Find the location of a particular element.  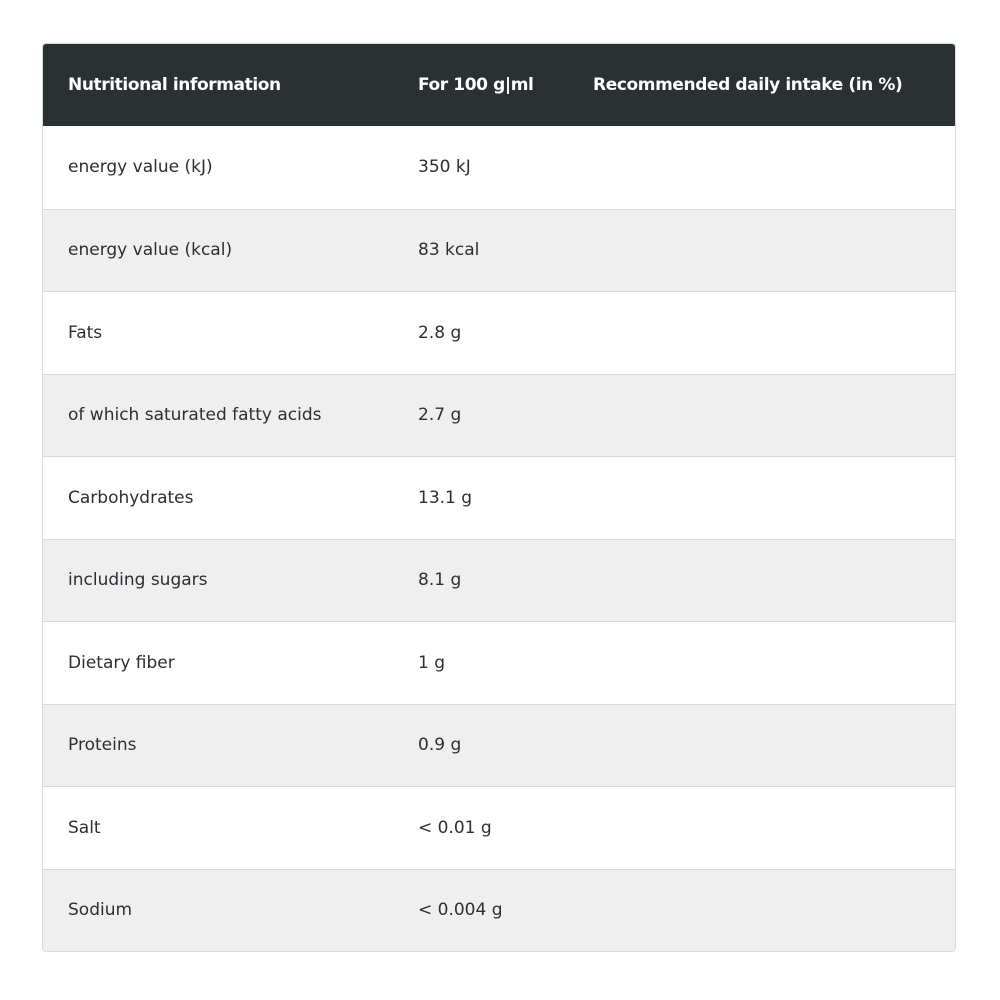

table-row: of which saturated fatty acids 2.7 g is located at coordinates (499, 414).